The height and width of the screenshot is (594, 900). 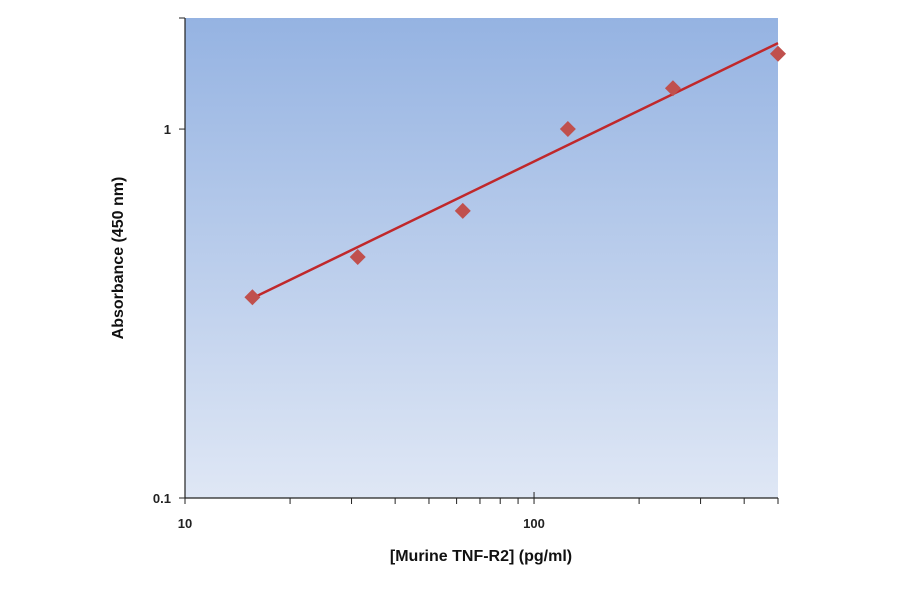 I want to click on y-tick-label: 1, so click(x=167, y=129).